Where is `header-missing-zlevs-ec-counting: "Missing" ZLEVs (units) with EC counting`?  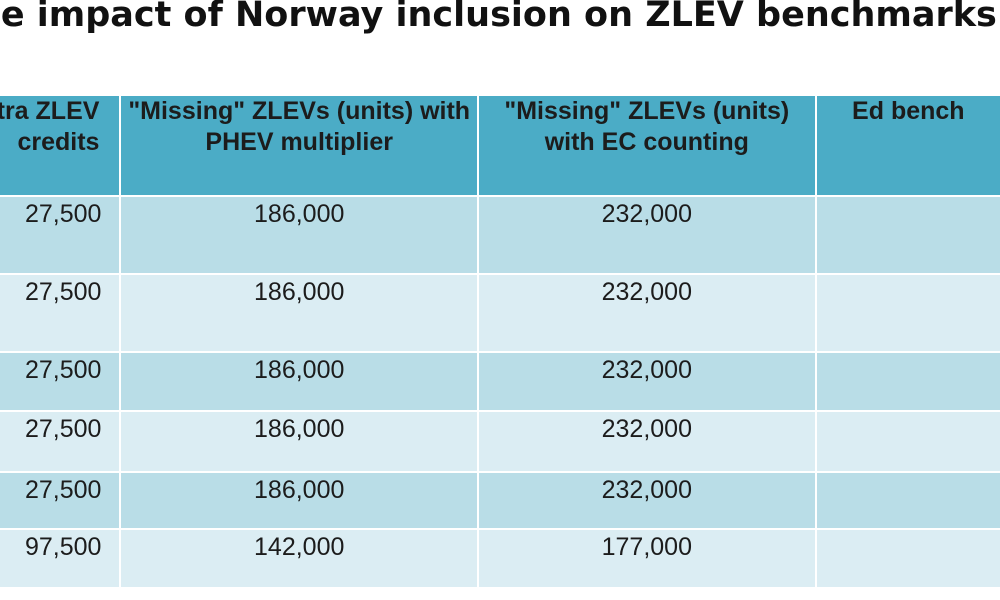
header-missing-zlevs-ec-counting: "Missing" ZLEVs (units) with EC counting is located at coordinates (646, 146).